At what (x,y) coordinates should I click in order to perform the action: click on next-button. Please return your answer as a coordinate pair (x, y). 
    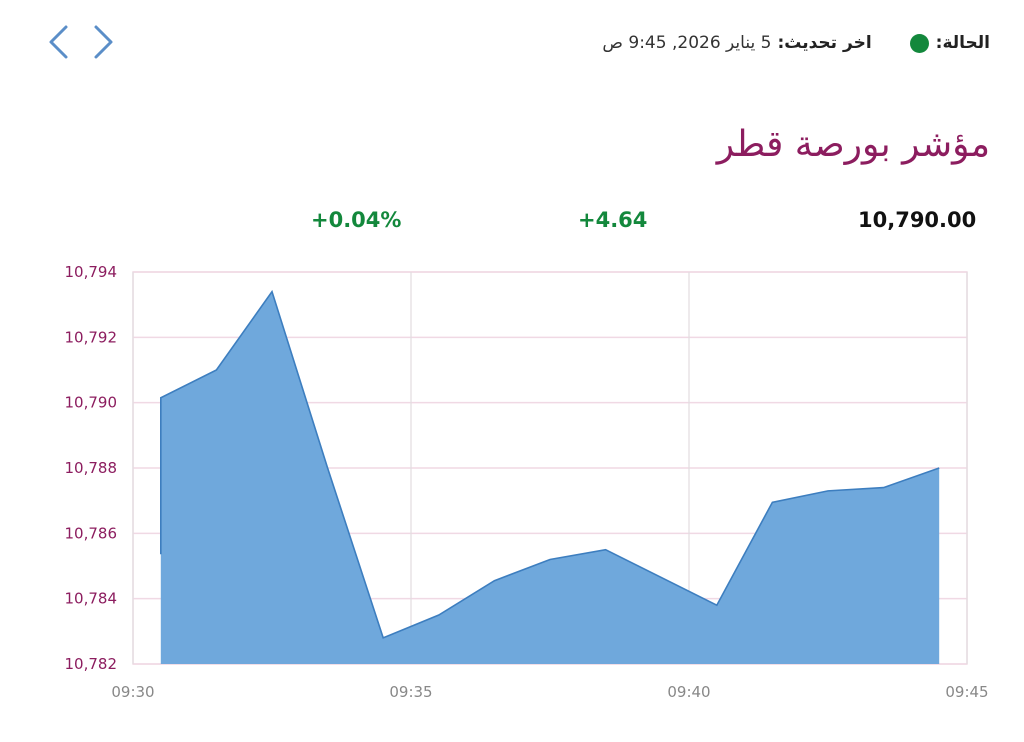
    Looking at the image, I should click on (103, 42).